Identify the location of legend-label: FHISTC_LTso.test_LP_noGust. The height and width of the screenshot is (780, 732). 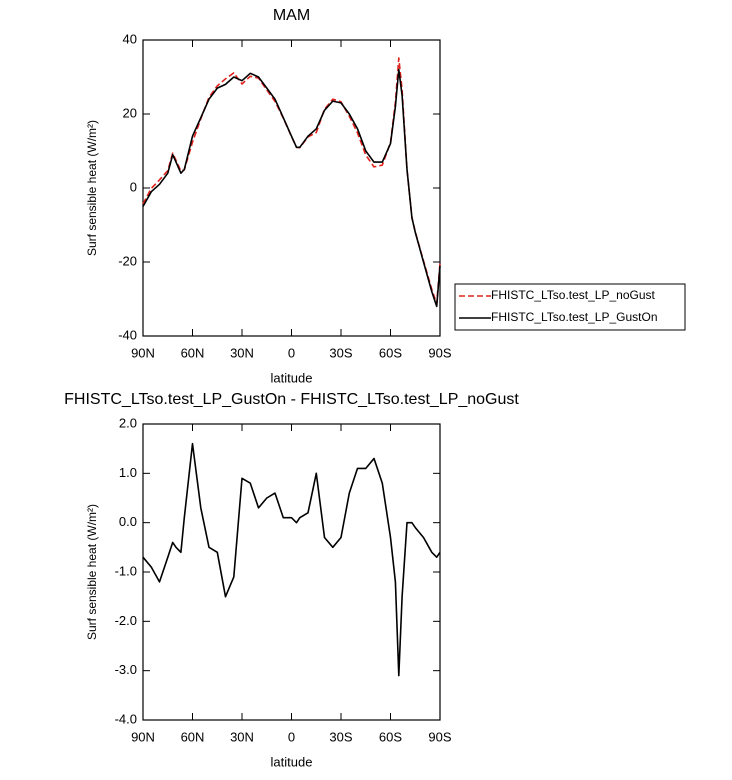
(573, 295).